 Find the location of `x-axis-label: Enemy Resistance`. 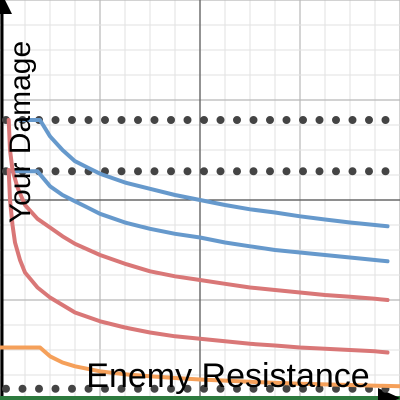

x-axis-label: Enemy Resistance is located at coordinates (227, 376).